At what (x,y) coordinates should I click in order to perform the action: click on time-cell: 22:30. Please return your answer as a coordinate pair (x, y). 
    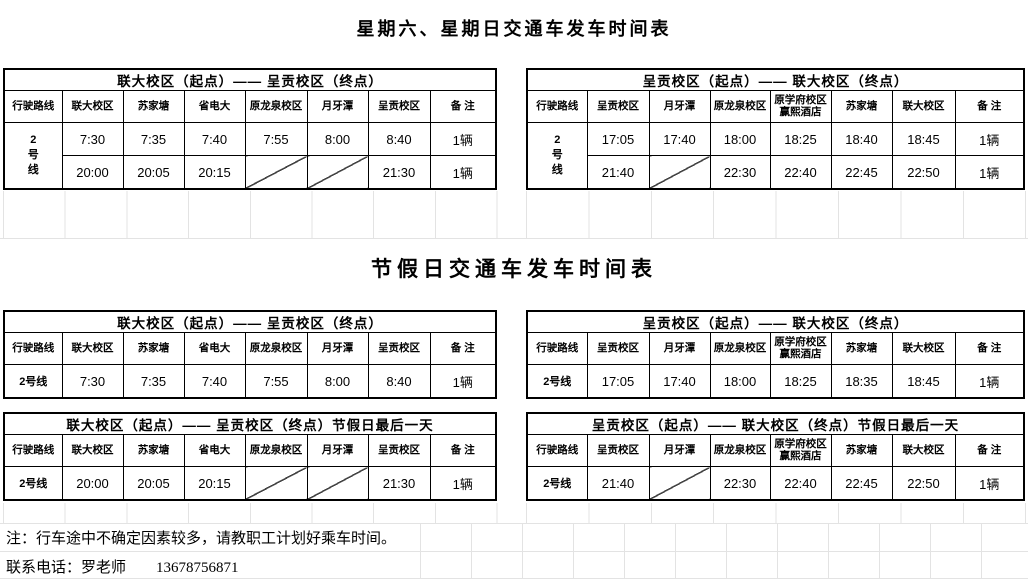
    Looking at the image, I should click on (740, 483).